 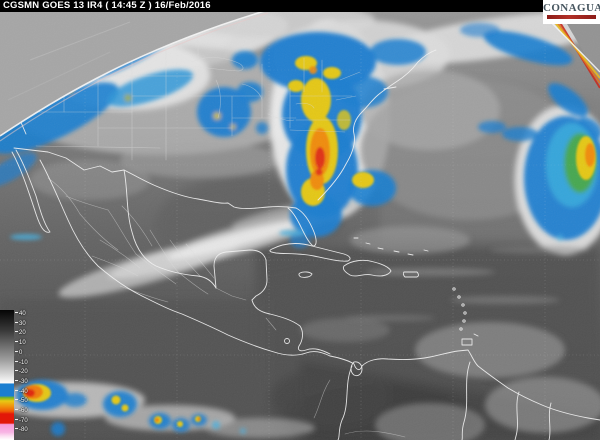 What do you see at coordinates (21, 392) in the screenshot?
I see `scale-label: -40` at bounding box center [21, 392].